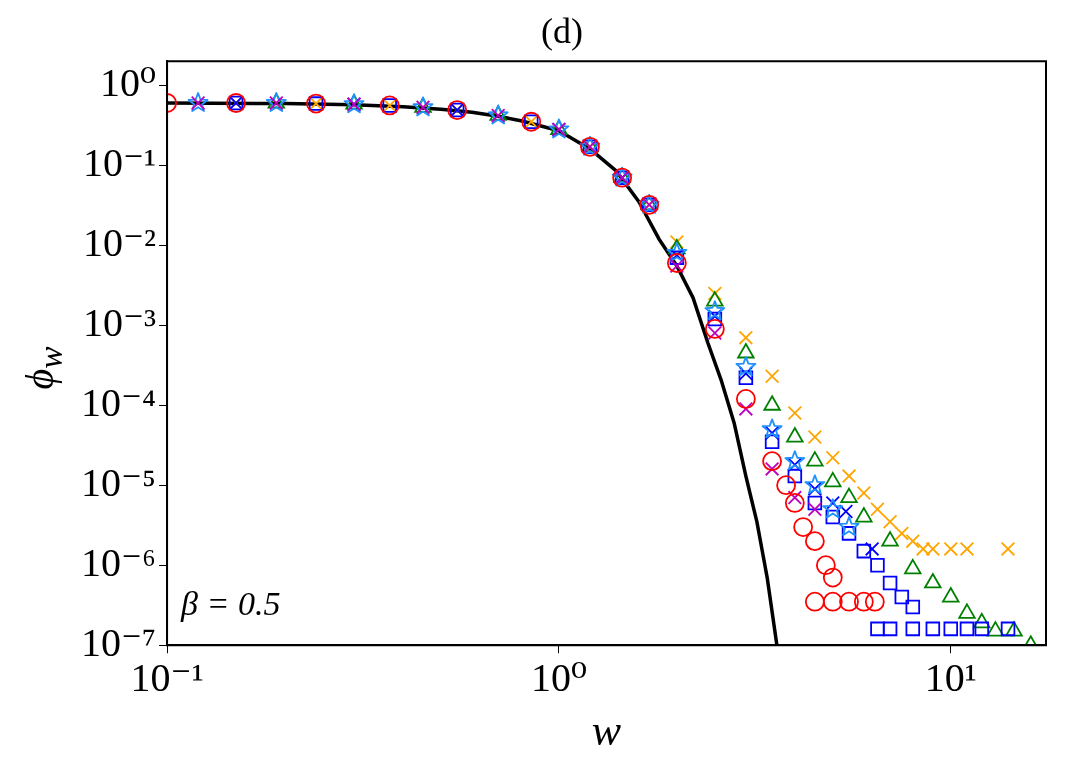 This screenshot has width=1068, height=768. What do you see at coordinates (558, 677) in the screenshot?
I see `x-tick-label: 10⁰` at bounding box center [558, 677].